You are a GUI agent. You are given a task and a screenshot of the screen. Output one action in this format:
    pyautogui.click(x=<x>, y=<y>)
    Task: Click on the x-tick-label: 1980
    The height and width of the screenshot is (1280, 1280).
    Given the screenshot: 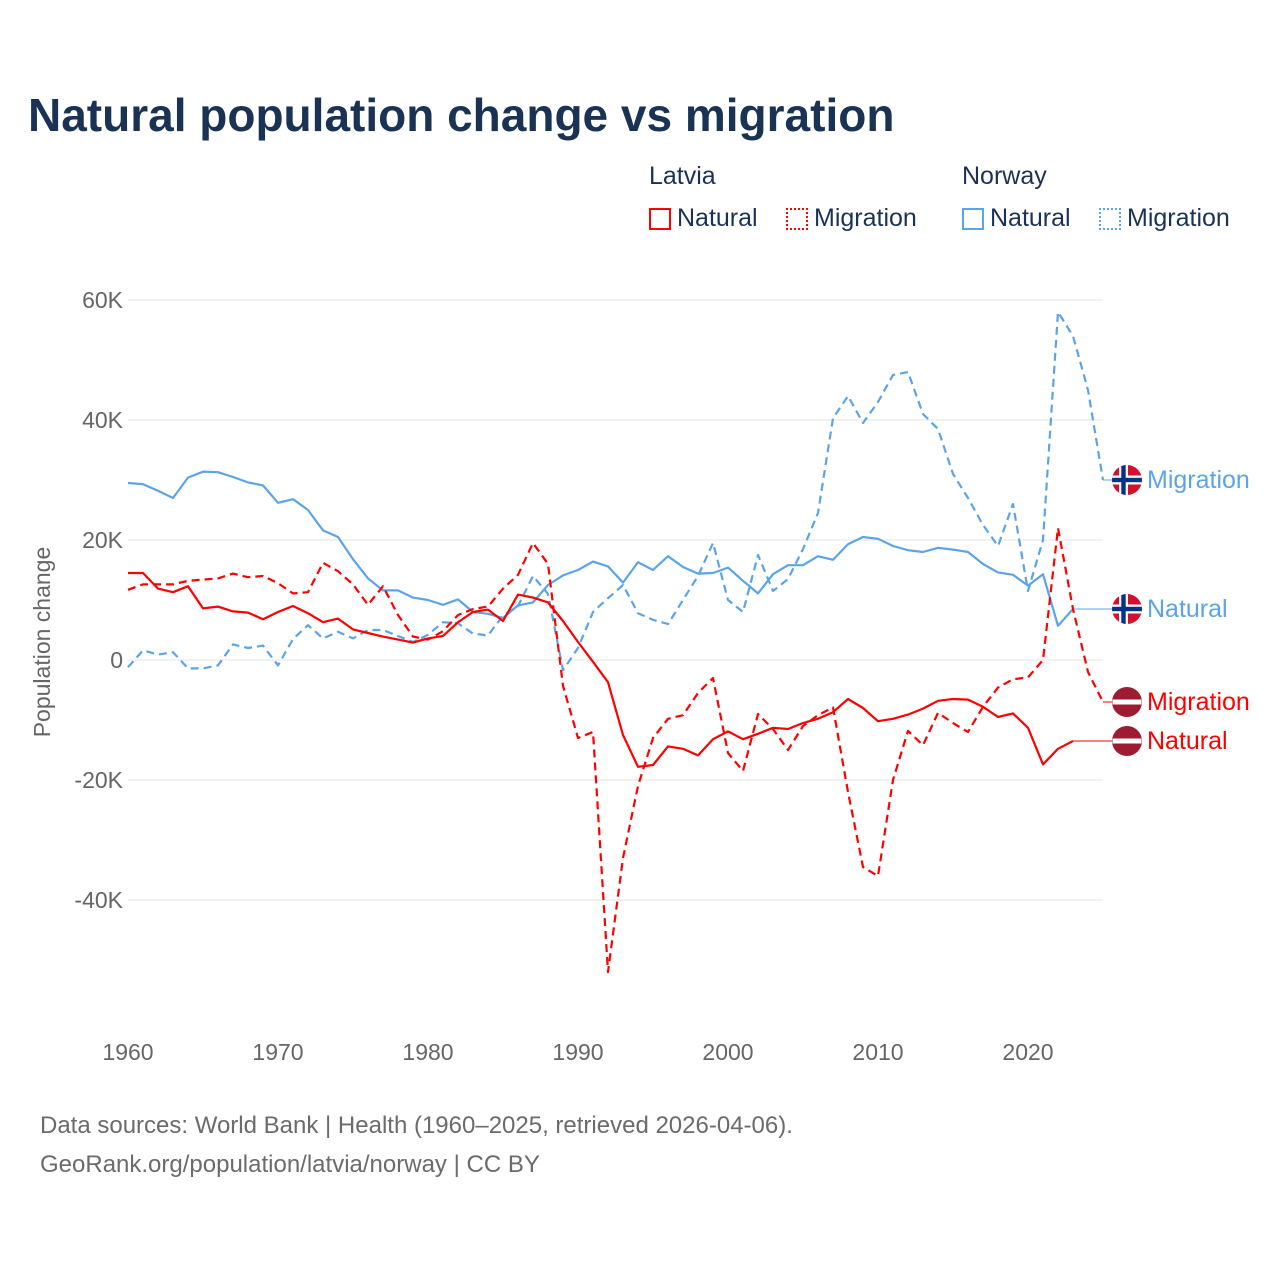 What is the action you would take?
    pyautogui.click(x=427, y=1052)
    